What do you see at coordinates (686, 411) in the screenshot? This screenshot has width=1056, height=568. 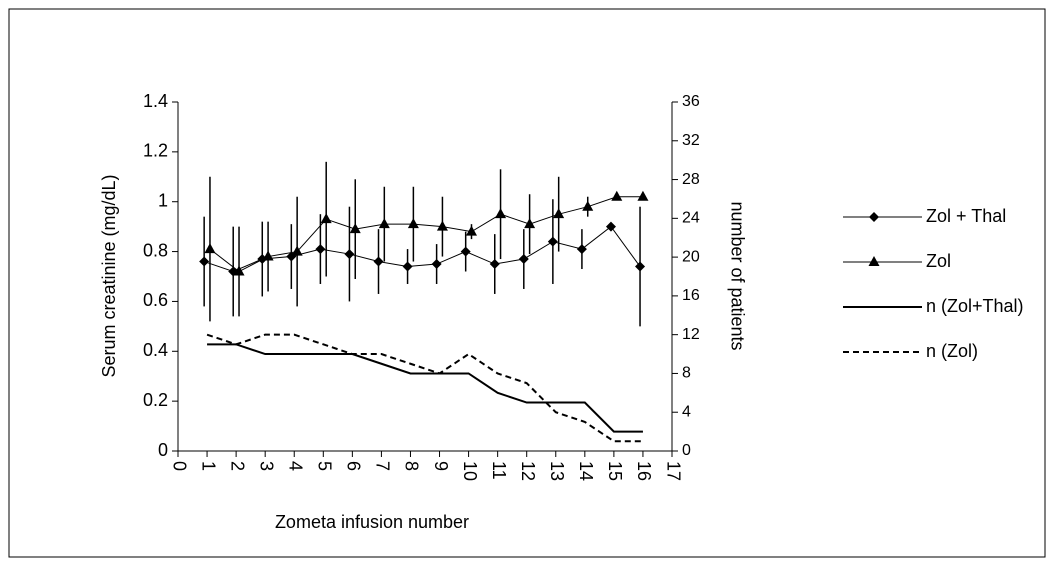 I see `y2-tick-label: 4` at bounding box center [686, 411].